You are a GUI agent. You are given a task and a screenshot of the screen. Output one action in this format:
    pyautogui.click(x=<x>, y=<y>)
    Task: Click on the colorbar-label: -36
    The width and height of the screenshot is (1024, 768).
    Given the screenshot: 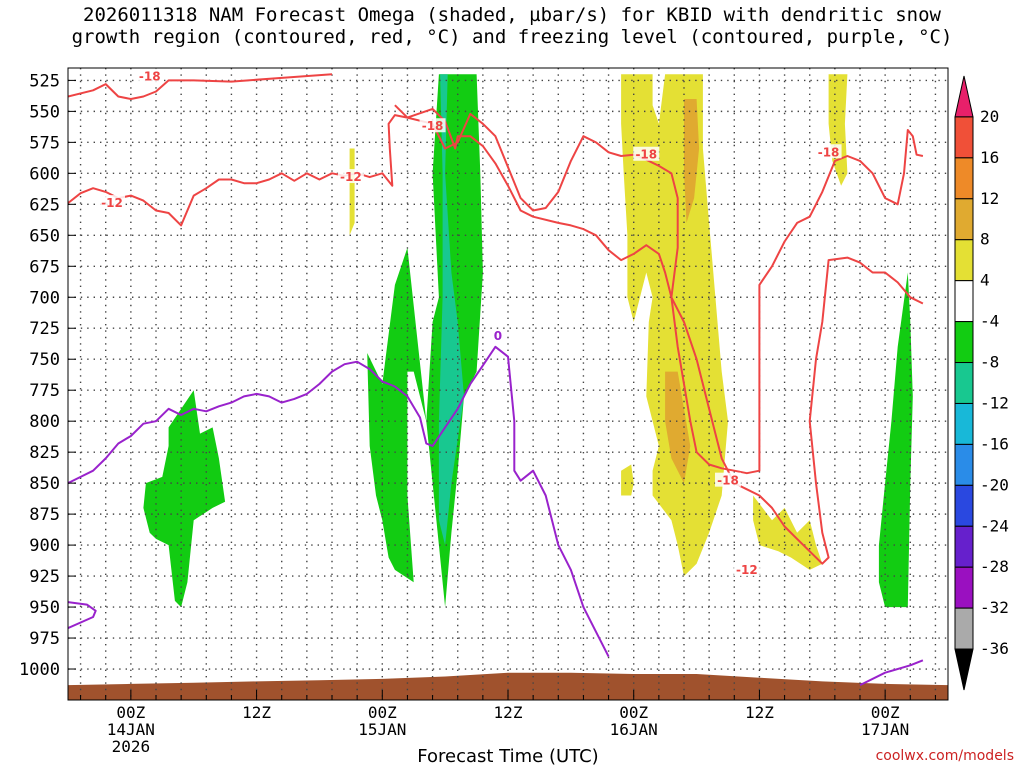 What is the action you would take?
    pyautogui.click(x=994, y=648)
    